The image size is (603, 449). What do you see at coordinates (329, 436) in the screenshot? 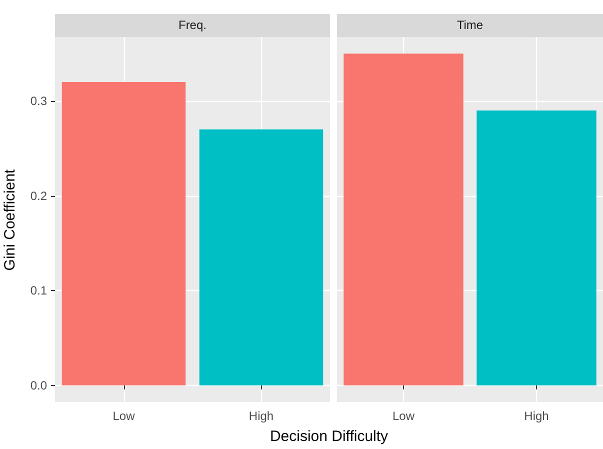
I see `x-axis-title: Decision Difficulty` at bounding box center [329, 436].